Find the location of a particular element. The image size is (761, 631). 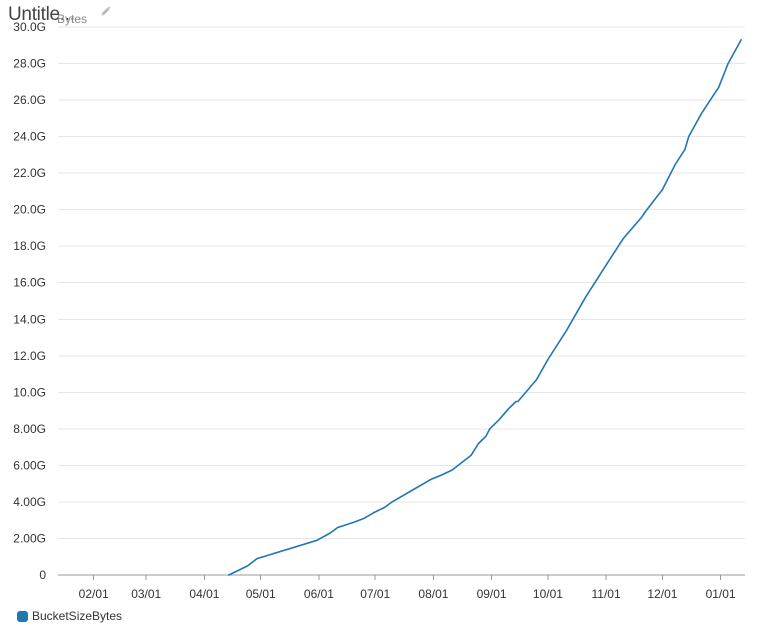

y-tick-label: 0 is located at coordinates (42, 575).